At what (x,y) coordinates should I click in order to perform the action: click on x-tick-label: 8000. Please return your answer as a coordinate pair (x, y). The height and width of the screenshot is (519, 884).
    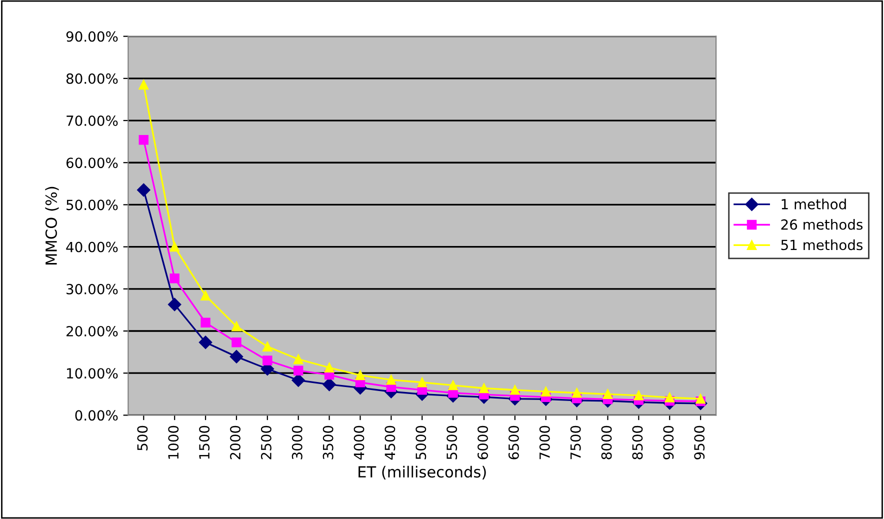
    Looking at the image, I should click on (606, 443).